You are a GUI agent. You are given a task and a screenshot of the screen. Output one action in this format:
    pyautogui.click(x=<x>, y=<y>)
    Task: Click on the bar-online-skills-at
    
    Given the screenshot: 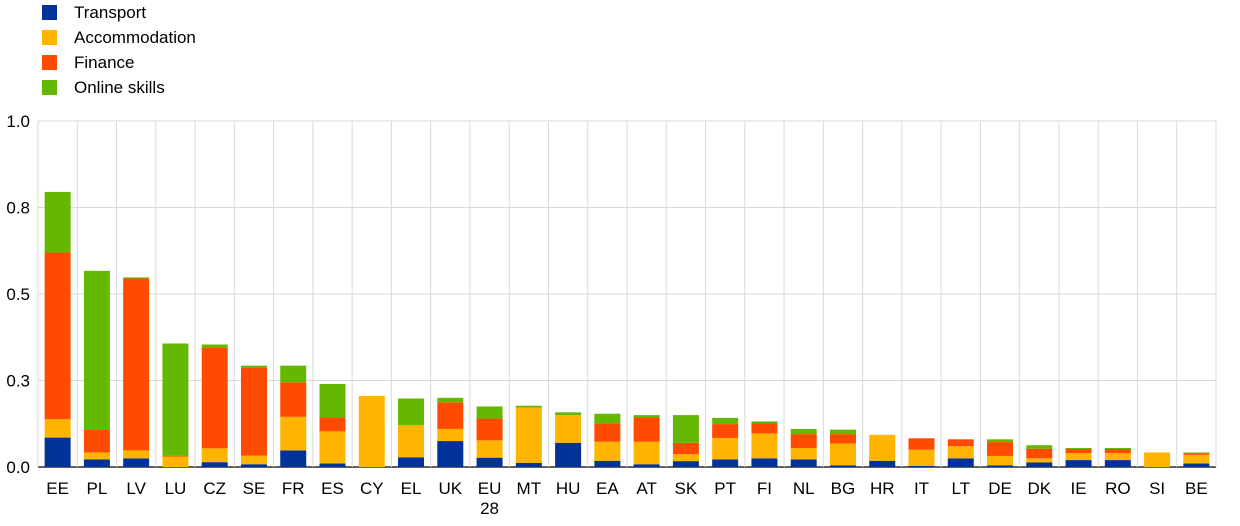 What is the action you would take?
    pyautogui.click(x=646, y=416)
    